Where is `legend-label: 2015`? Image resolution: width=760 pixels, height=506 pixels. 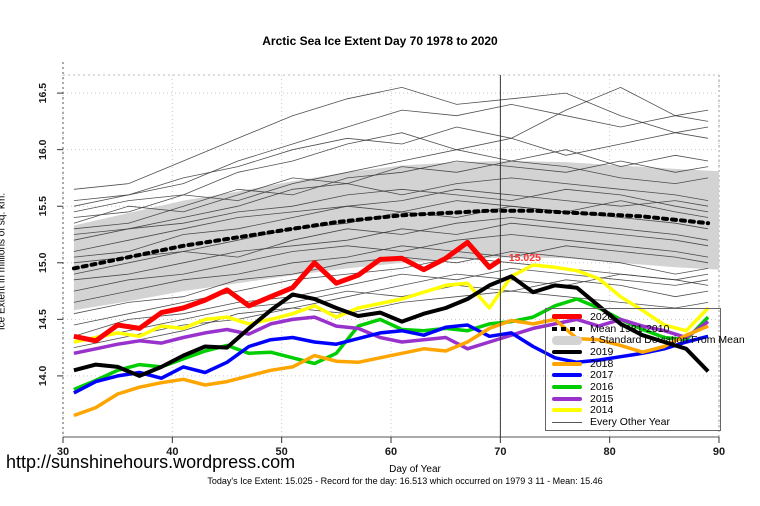 legend-label: 2015 is located at coordinates (602, 398).